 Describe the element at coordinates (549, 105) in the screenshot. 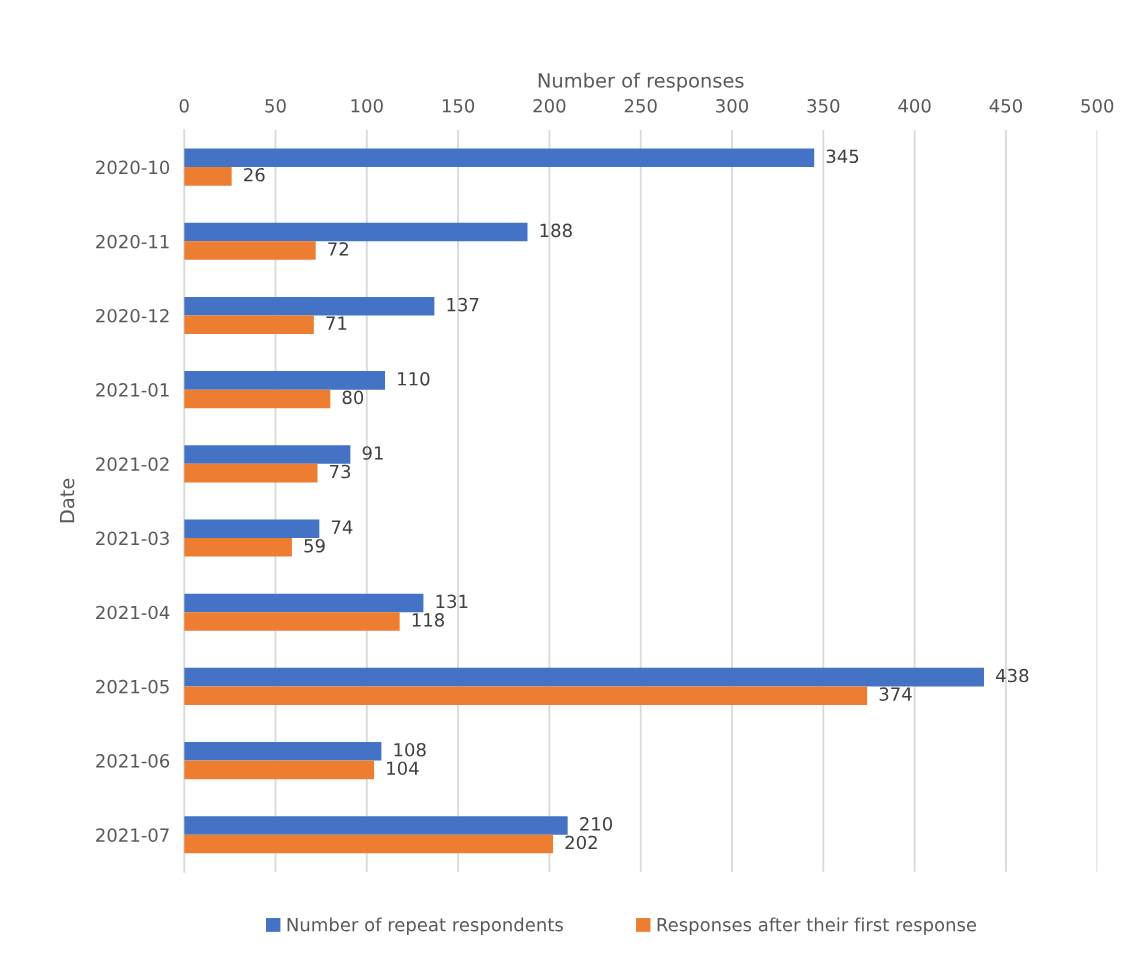

I see `x-tick-label: 200` at that location.